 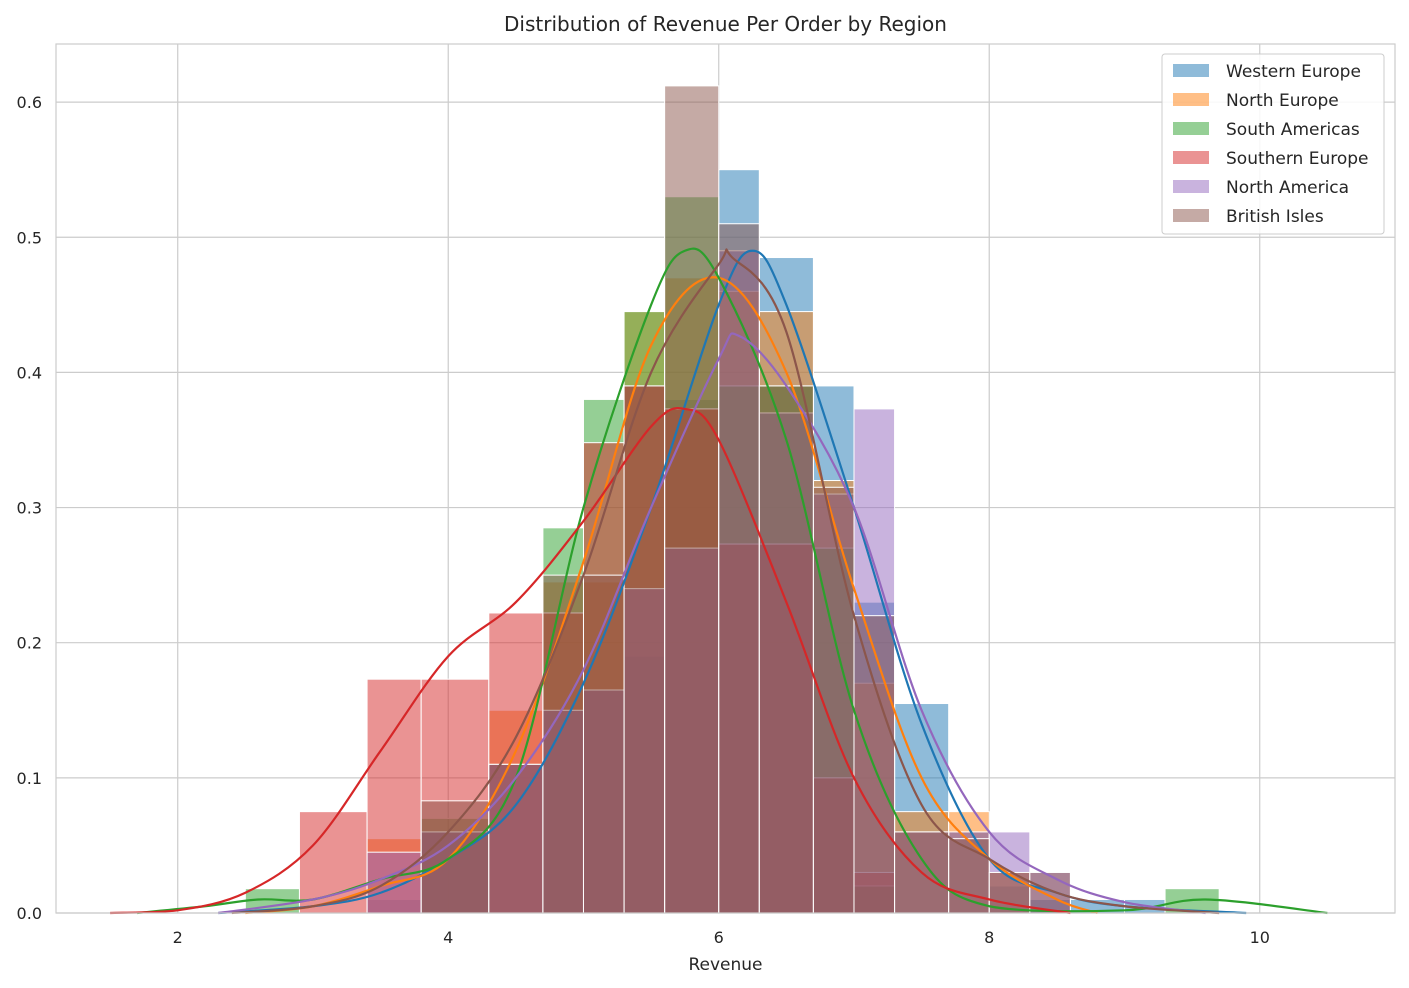 What do you see at coordinates (1287, 188) in the screenshot?
I see `legend-label-north-america: North America` at bounding box center [1287, 188].